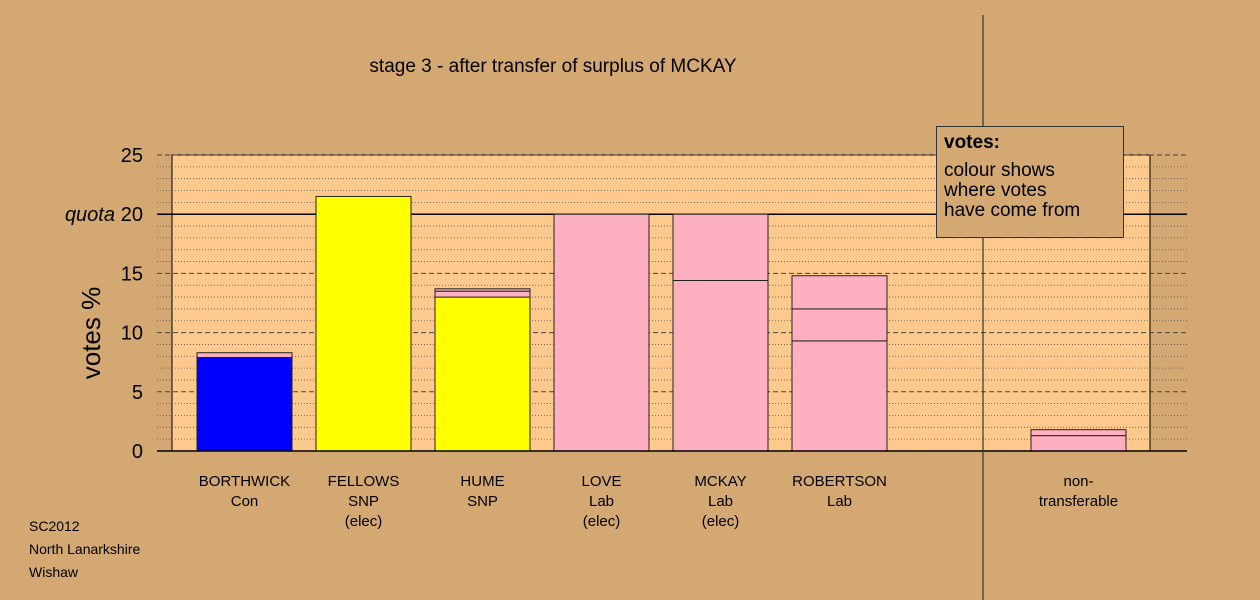 The width and height of the screenshot is (1260, 600). I want to click on y-tick-label: 10, so click(132, 334).